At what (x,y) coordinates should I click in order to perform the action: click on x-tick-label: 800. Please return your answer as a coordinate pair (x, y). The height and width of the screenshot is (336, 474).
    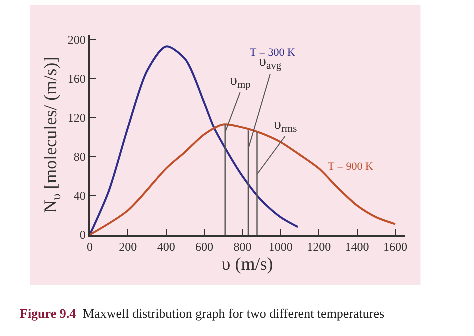
    Looking at the image, I should click on (243, 247).